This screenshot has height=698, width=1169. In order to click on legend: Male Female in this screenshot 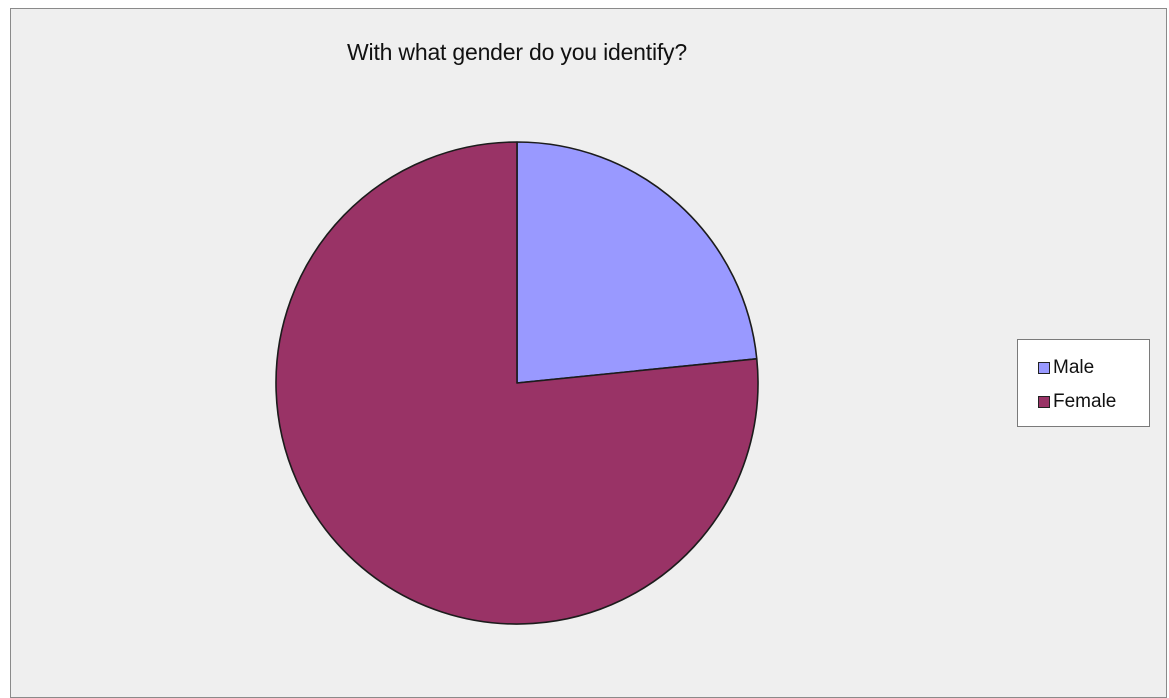, I will do `click(1083, 383)`.